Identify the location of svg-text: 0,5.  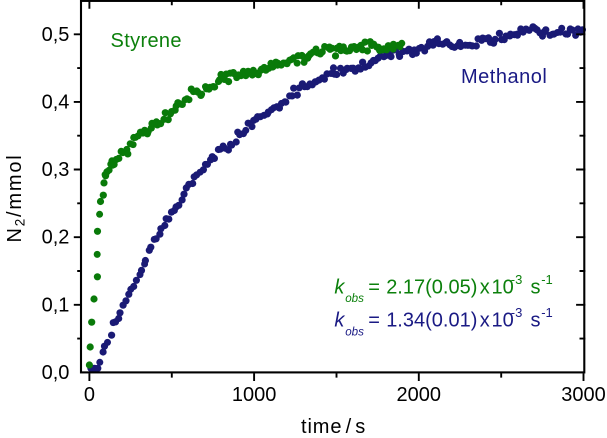
(56, 35).